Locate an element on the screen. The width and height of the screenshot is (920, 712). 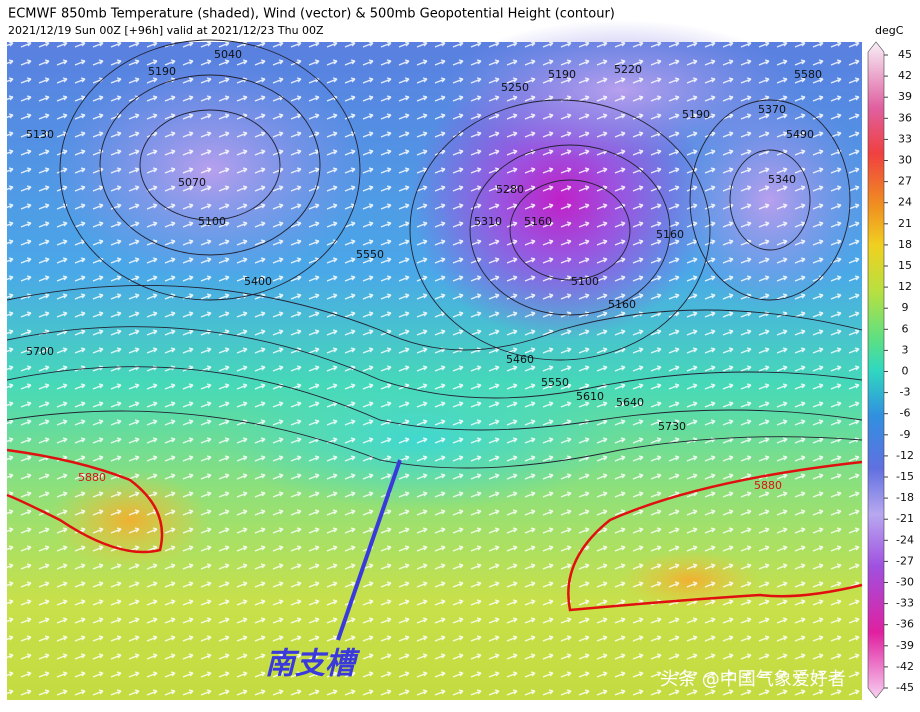
contour-label: 5400 is located at coordinates (258, 281).